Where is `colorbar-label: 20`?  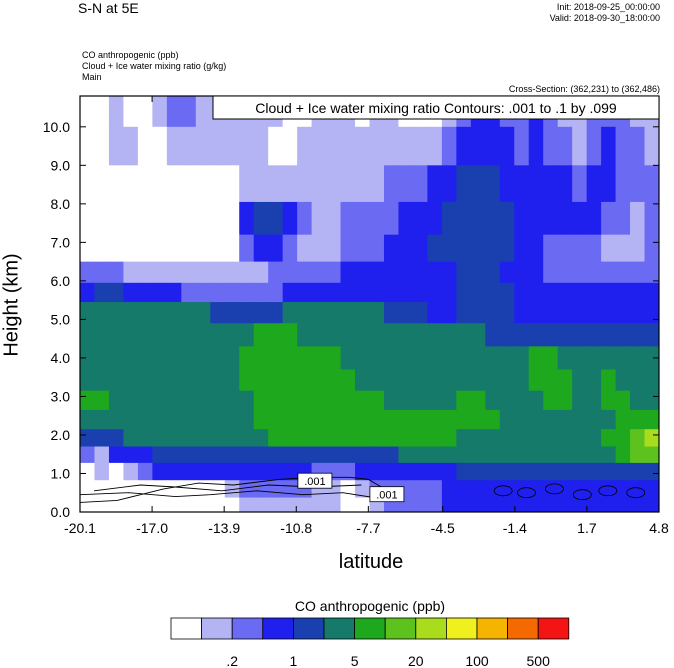
colorbar-label: 20 is located at coordinates (416, 660).